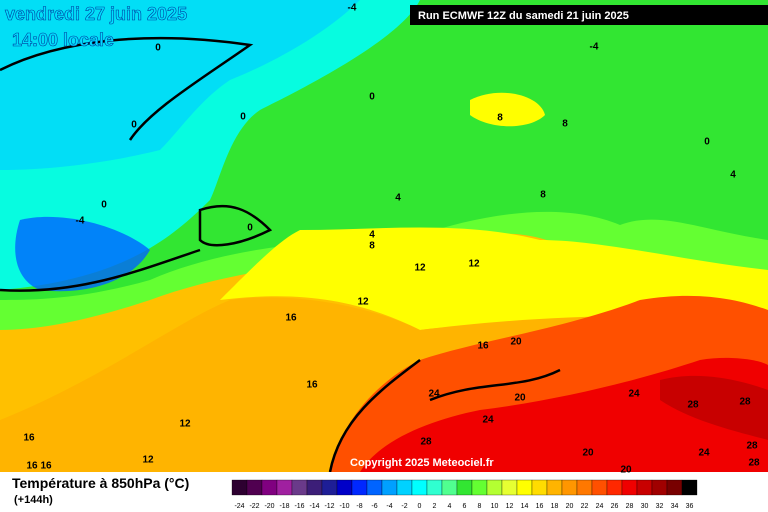  Describe the element at coordinates (329, 506) in the screenshot. I see `colorbar-label: -12` at that location.